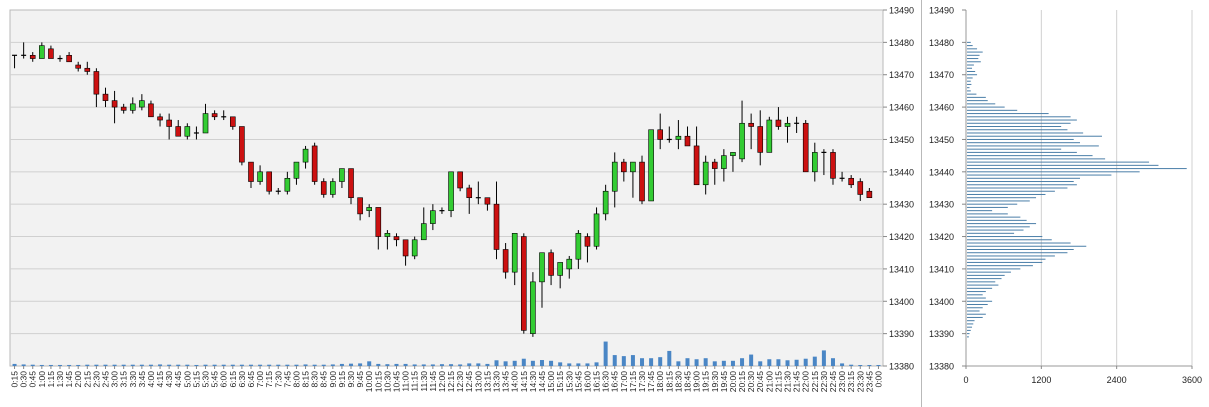 This screenshot has height=407, width=1209. I want to click on time-x-tick-label: 7:45, so click(287, 379).